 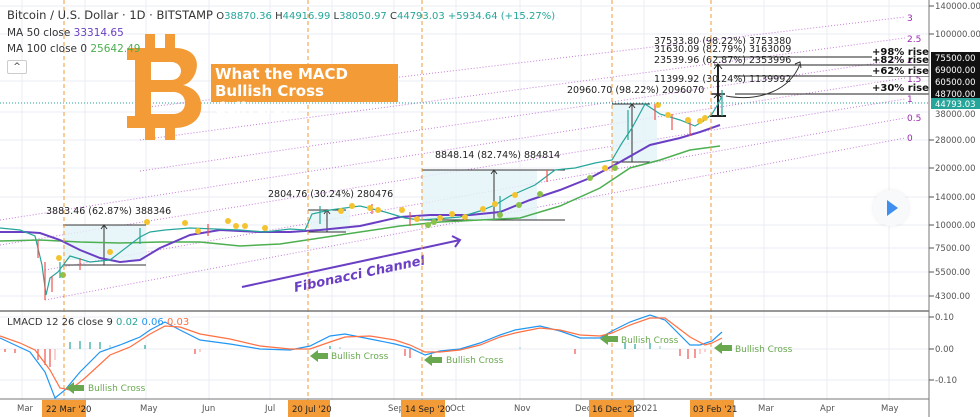 What do you see at coordinates (47, 49) in the screenshot?
I see `ma100-label: MA 100 close 0` at bounding box center [47, 49].